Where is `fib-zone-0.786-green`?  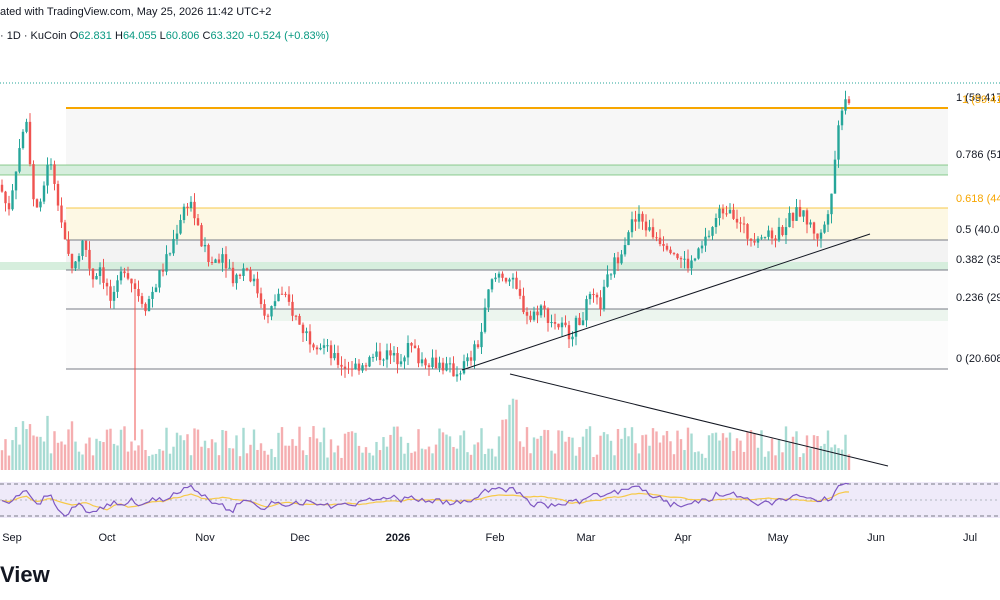 fib-zone-0.786-green is located at coordinates (474, 170).